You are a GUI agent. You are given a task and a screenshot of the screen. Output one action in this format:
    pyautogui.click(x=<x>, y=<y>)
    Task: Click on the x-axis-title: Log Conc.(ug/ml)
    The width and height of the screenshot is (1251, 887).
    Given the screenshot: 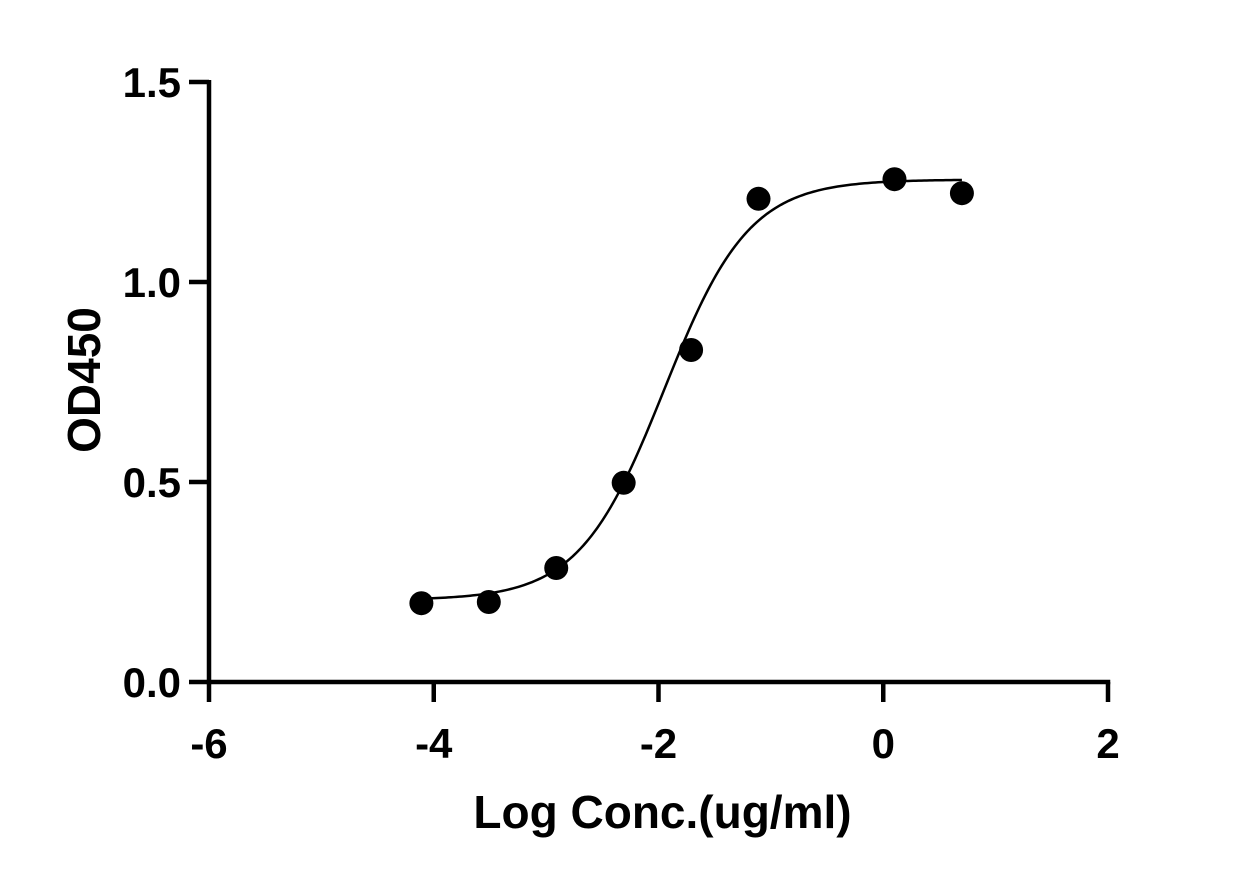 What is the action you would take?
    pyautogui.click(x=662, y=812)
    